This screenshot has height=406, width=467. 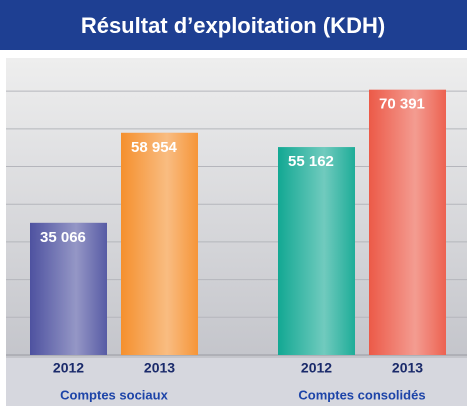 I want to click on value-label: 55 162, so click(x=311, y=161).